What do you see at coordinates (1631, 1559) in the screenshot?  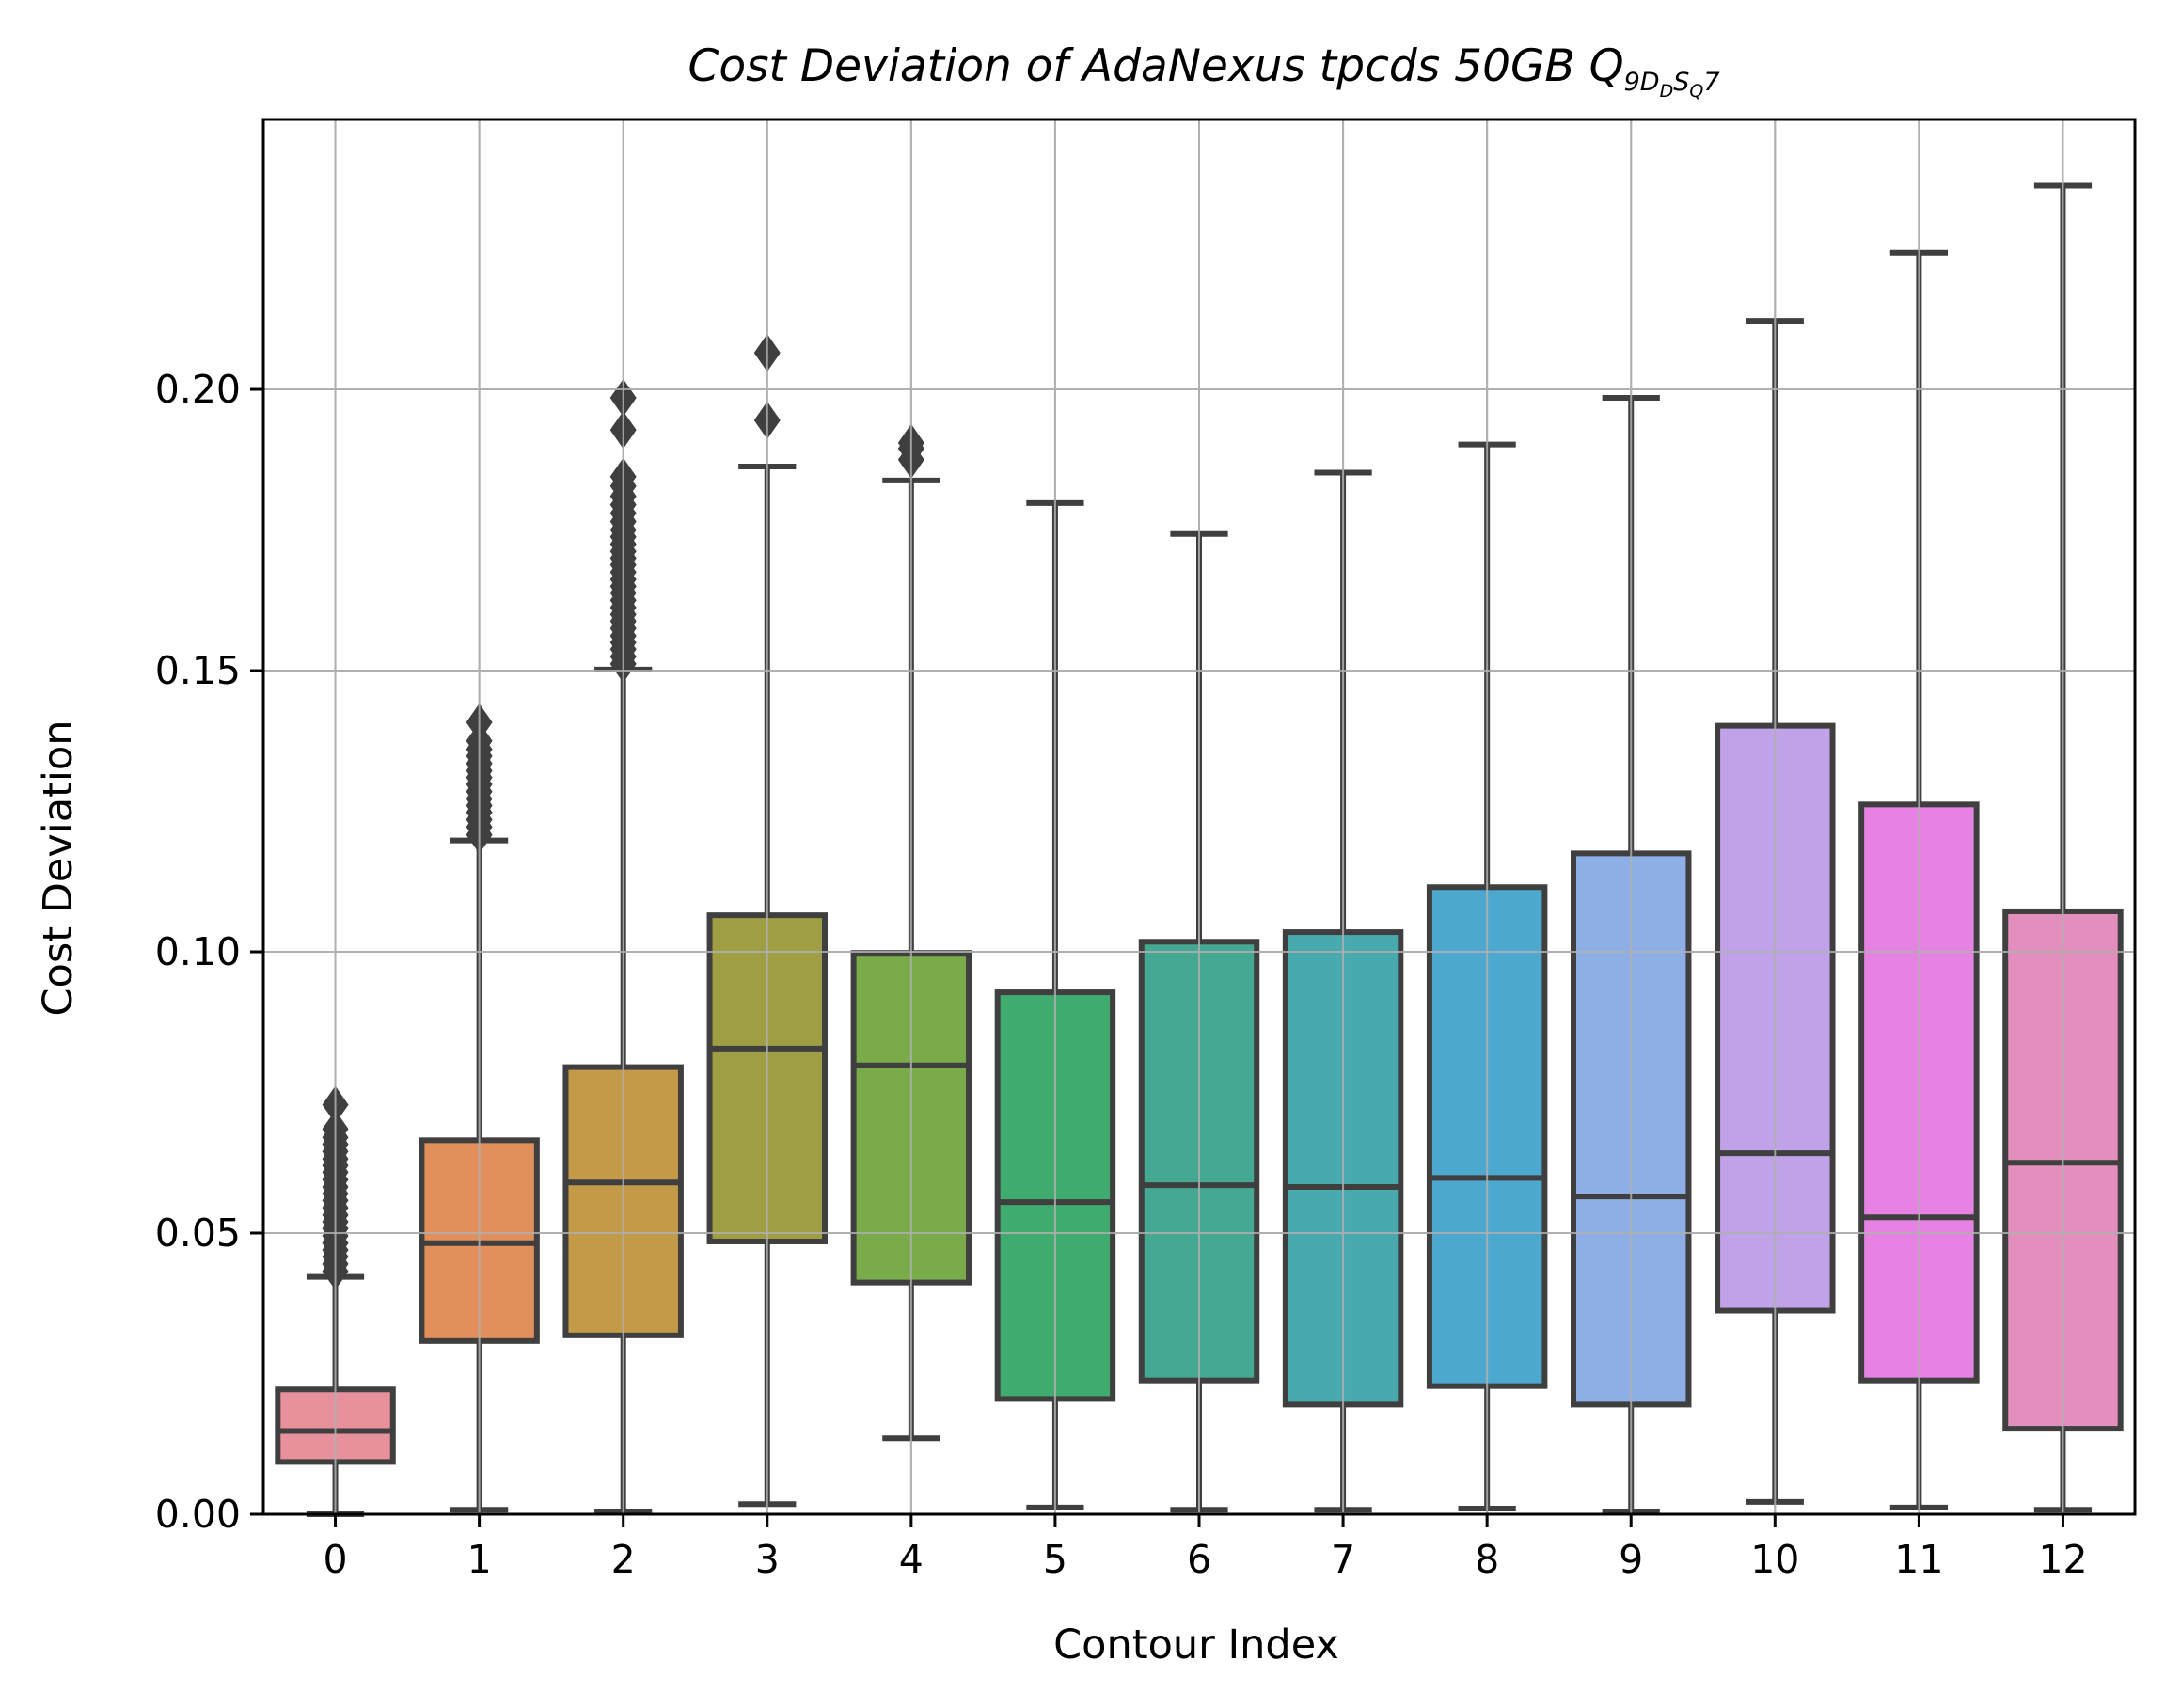 I see `x-tick-label: 9` at bounding box center [1631, 1559].